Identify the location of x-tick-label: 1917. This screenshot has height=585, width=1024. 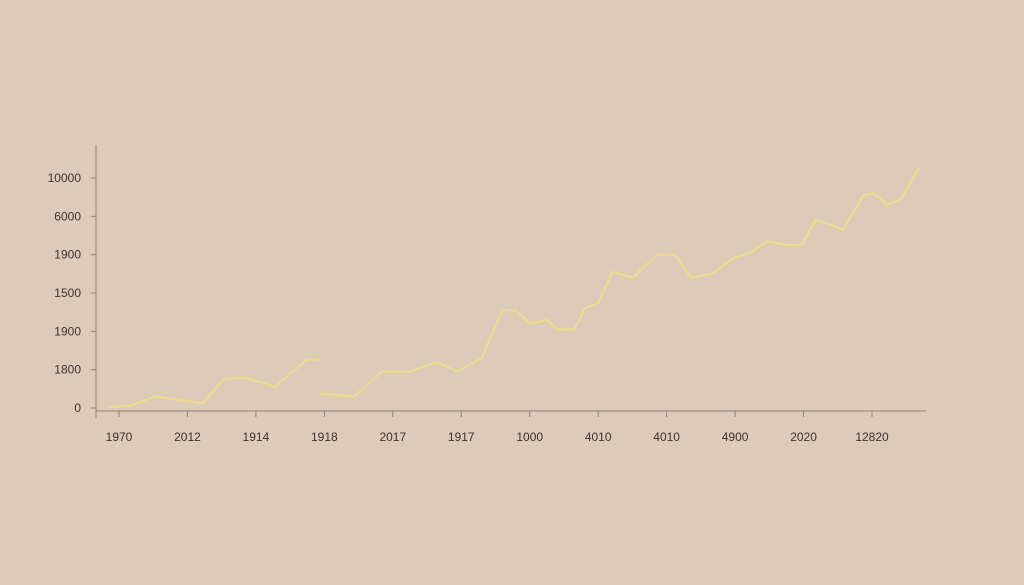
(461, 437).